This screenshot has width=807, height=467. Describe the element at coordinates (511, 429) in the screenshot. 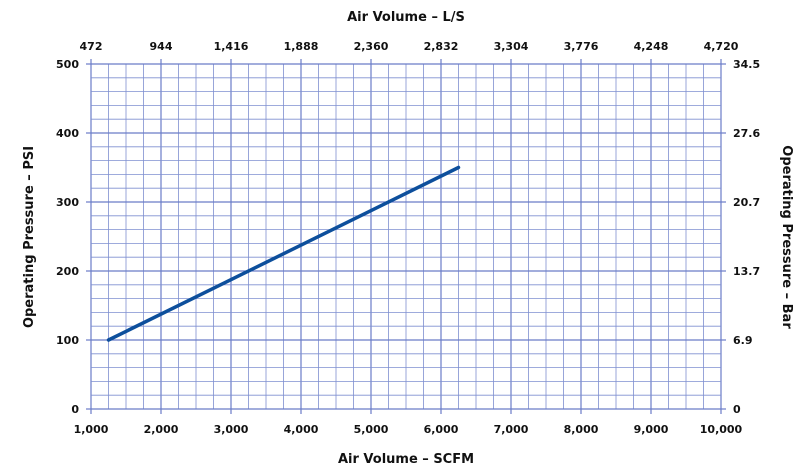

I see `x-bottom-tick-label: 7,000` at that location.